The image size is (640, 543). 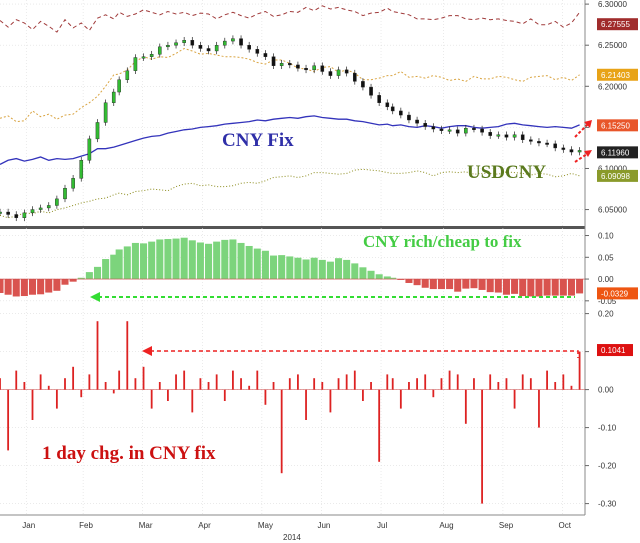 What do you see at coordinates (364, 354) in the screenshot?
I see `arrow-day-change` at bounding box center [364, 354].